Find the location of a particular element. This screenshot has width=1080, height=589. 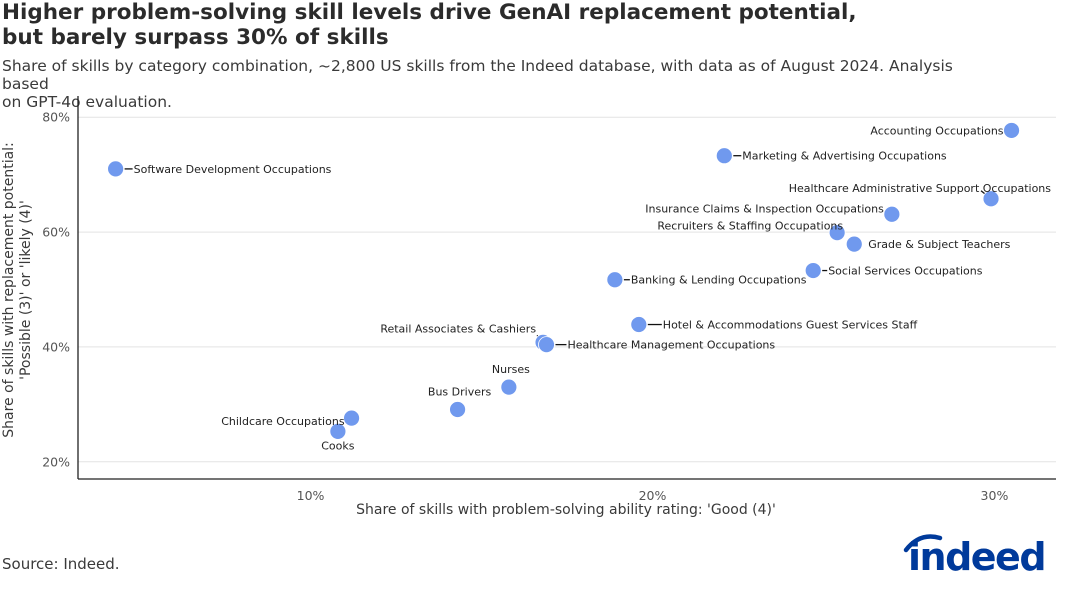

y-tick-label: 80% is located at coordinates (56, 117).